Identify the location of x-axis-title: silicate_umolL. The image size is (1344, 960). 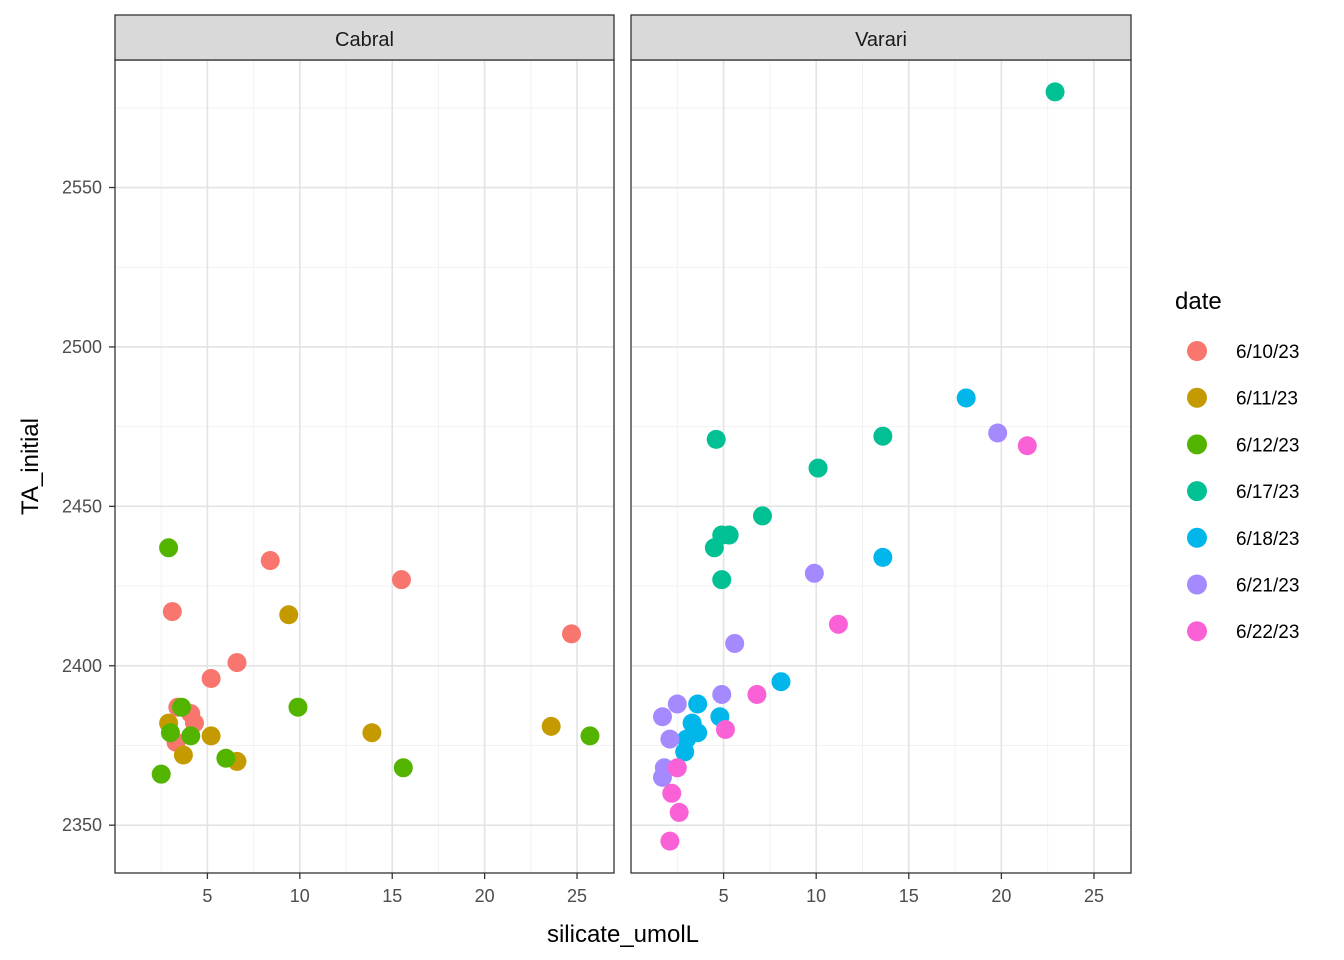
(623, 934).